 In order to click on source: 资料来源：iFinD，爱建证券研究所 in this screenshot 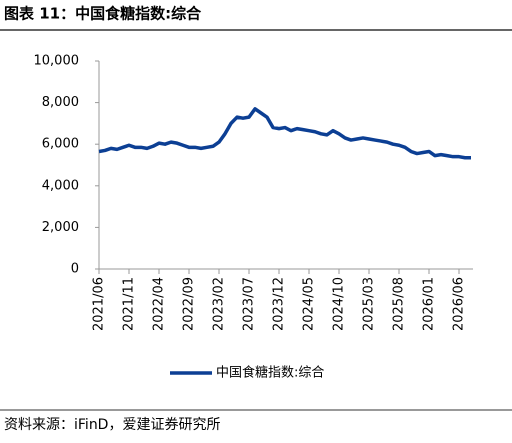, I will do `click(112, 425)`.